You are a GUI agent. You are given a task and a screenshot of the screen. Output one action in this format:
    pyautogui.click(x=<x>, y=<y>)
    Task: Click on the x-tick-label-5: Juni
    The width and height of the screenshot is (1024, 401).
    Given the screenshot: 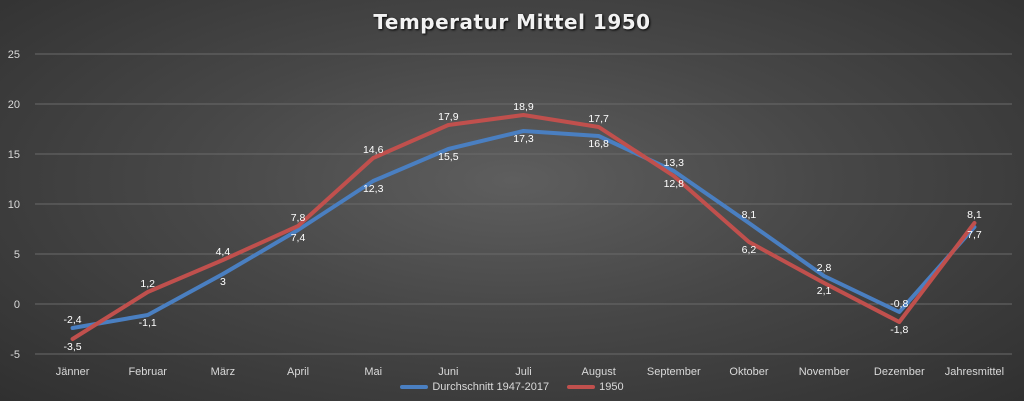 What is the action you would take?
    pyautogui.click(x=448, y=372)
    